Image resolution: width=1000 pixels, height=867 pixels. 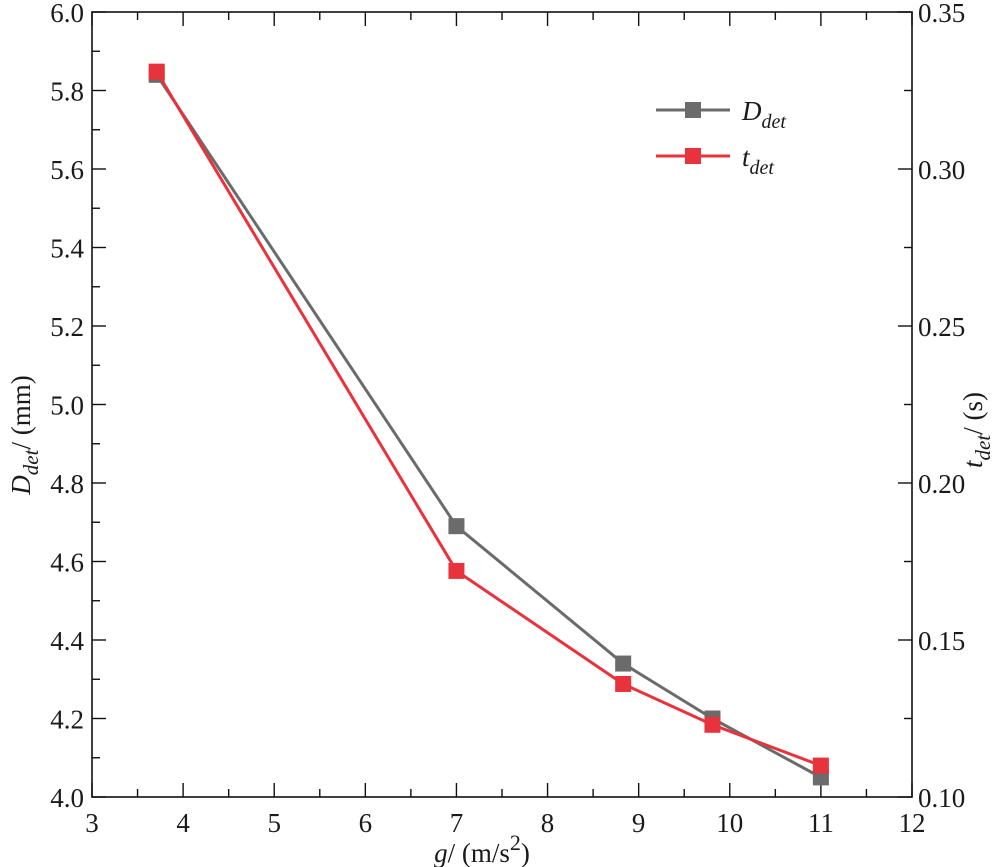 What do you see at coordinates (67, 170) in the screenshot?
I see `y-left-tick-label: 5.6` at bounding box center [67, 170].